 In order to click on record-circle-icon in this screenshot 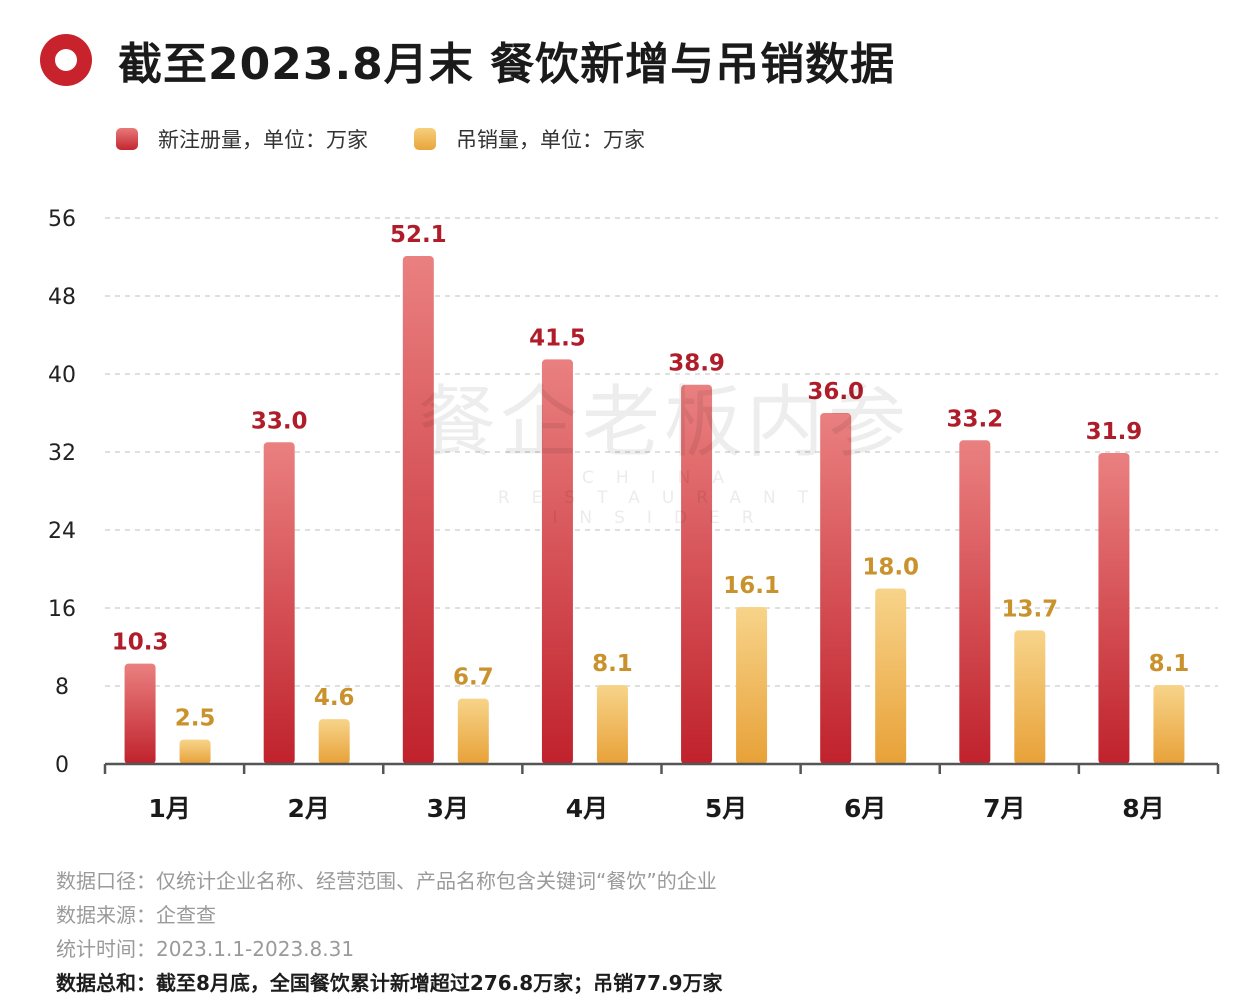, I will do `click(66, 60)`.